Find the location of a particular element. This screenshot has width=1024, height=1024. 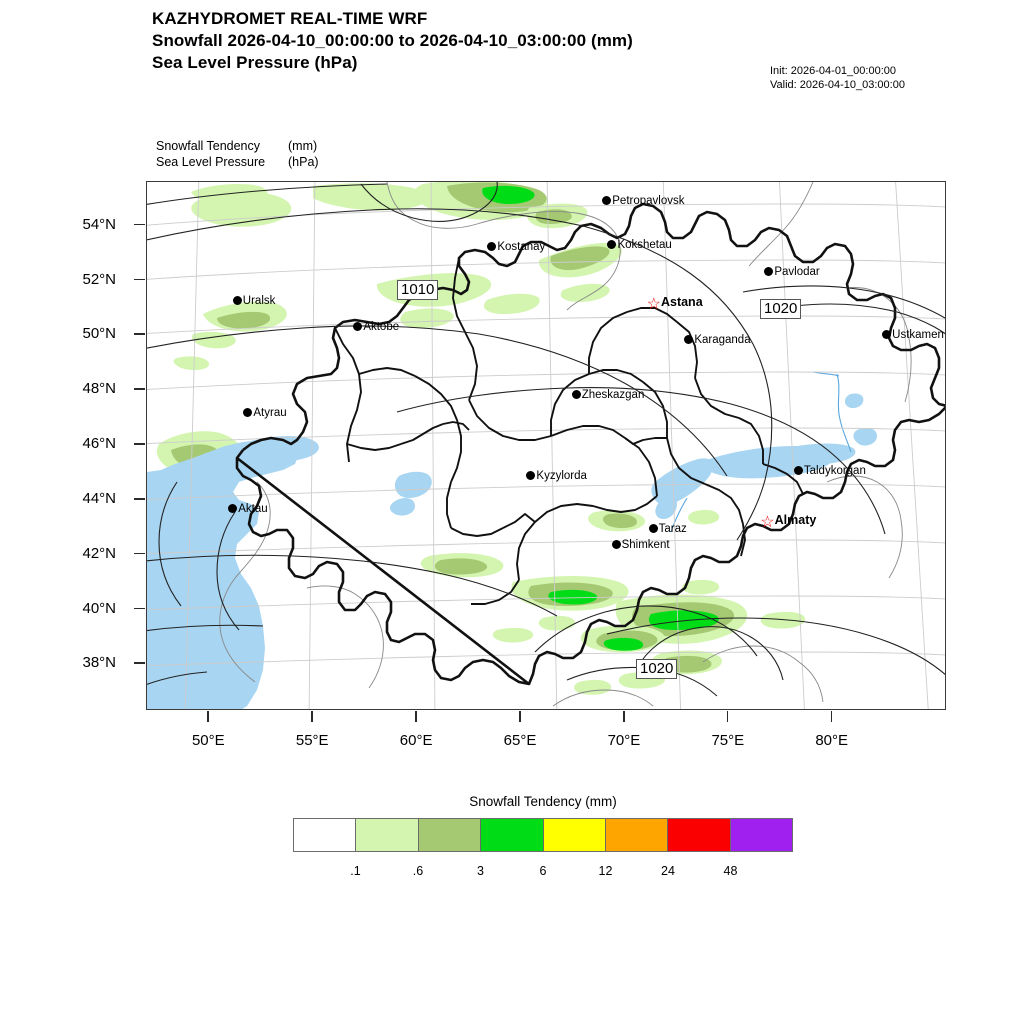

latitude-tick-label: 38°N is located at coordinates (99, 663).